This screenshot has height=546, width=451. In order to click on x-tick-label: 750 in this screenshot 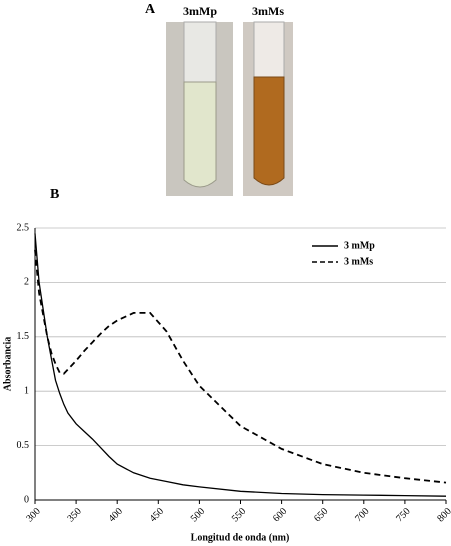, I will do `click(403, 515)`.